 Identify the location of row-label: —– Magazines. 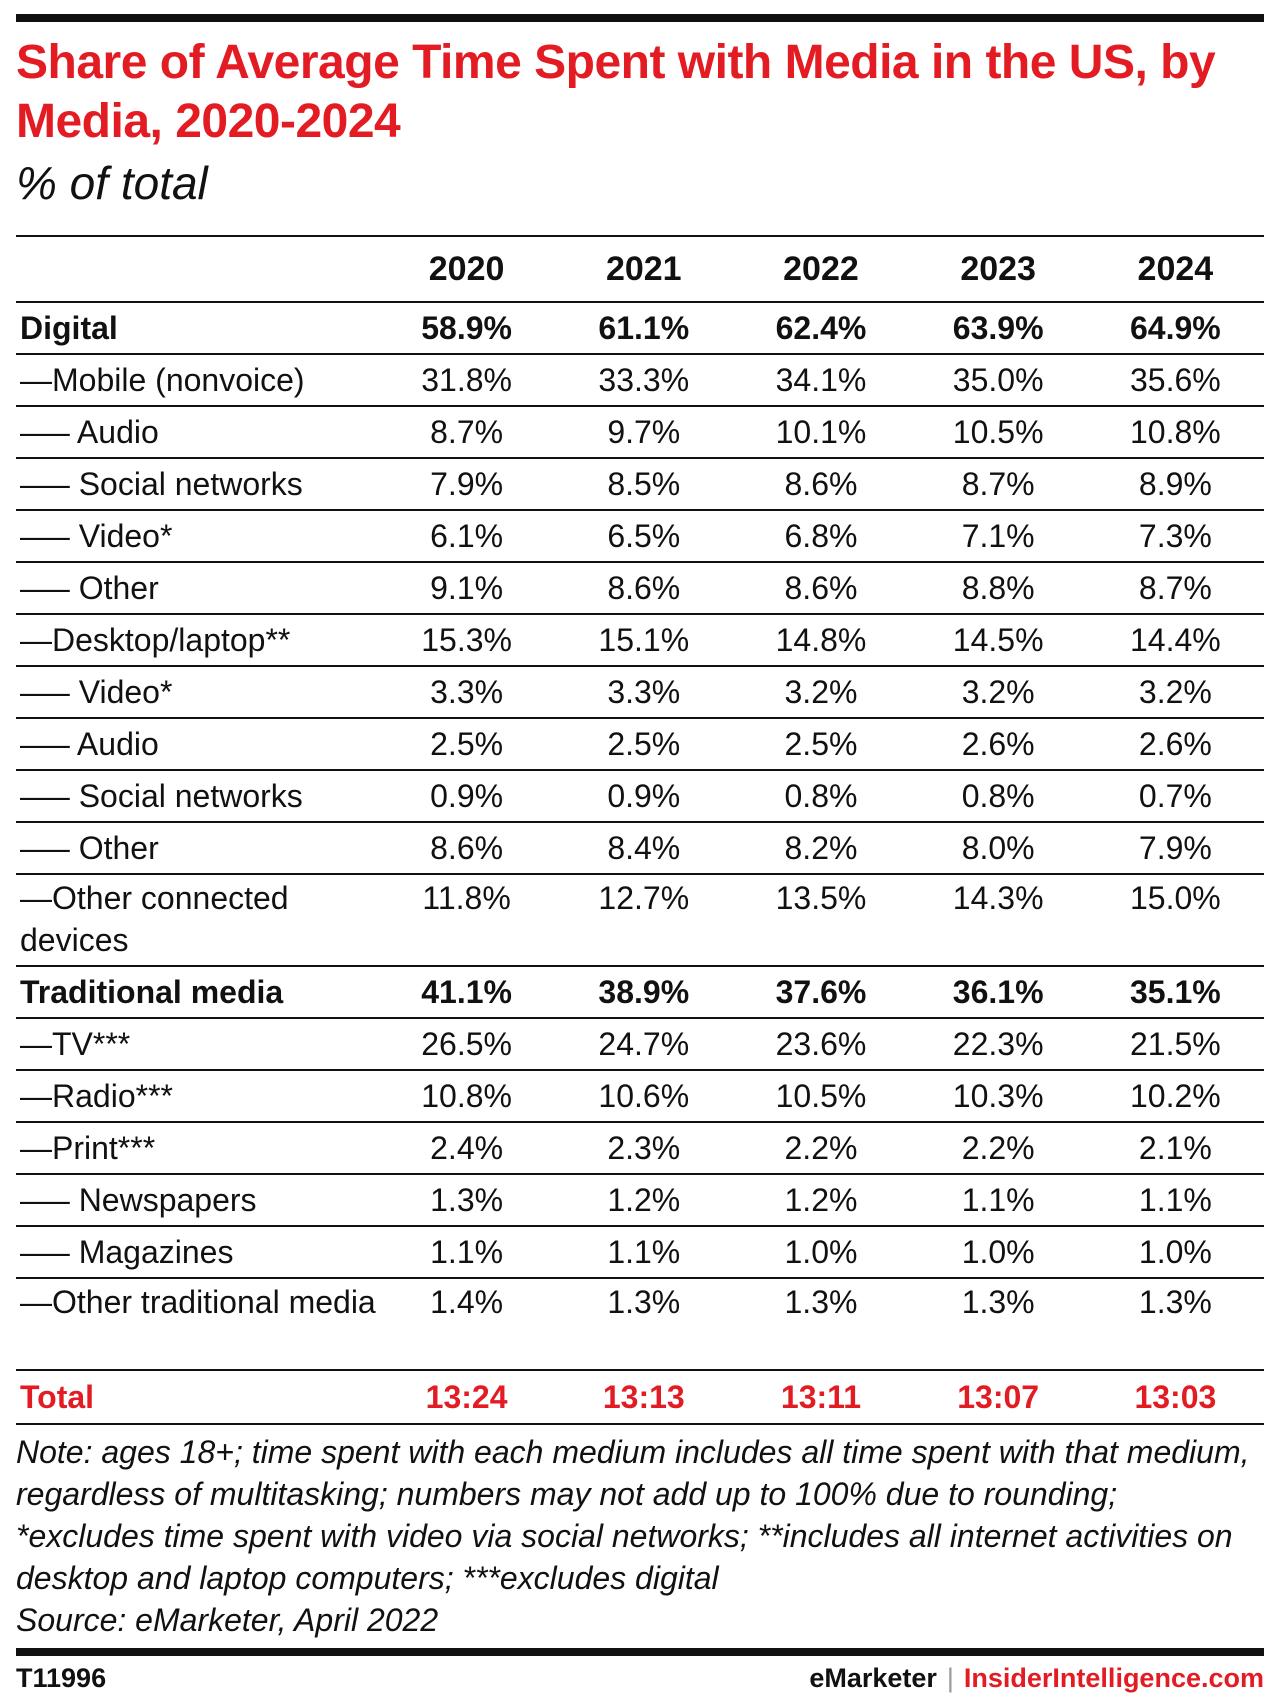
(197, 1252).